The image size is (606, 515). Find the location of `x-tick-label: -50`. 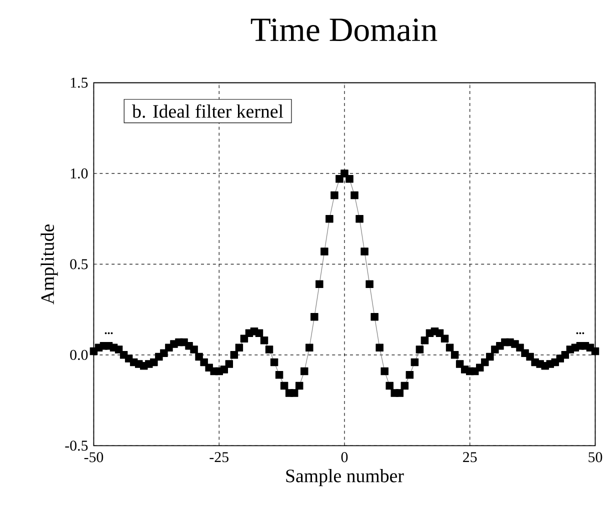

x-tick-label: -50 is located at coordinates (94, 457).